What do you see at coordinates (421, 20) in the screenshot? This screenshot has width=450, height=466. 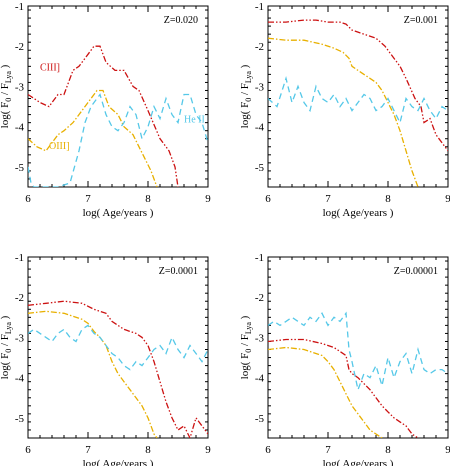 I see `metallicity-label: Z=0.001` at bounding box center [421, 20].